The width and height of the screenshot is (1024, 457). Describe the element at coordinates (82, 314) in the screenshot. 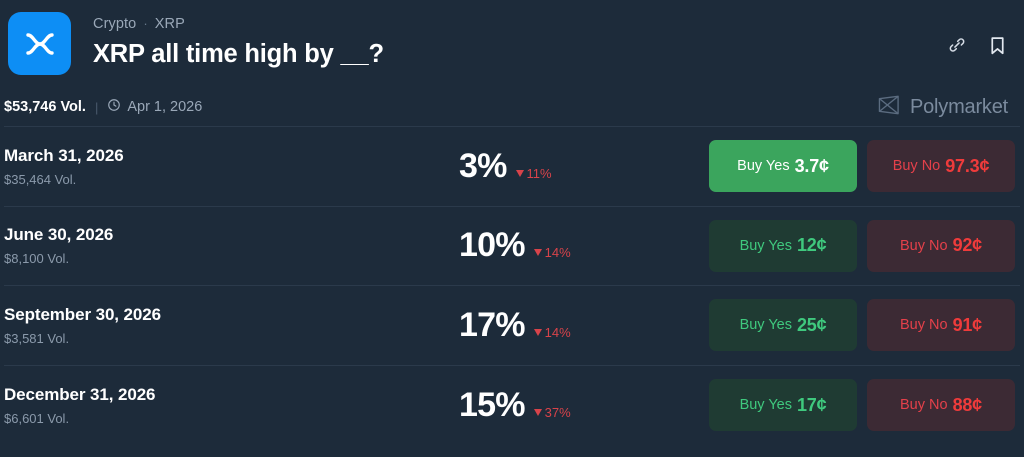

I see `row-date: September 30, 2026` at that location.